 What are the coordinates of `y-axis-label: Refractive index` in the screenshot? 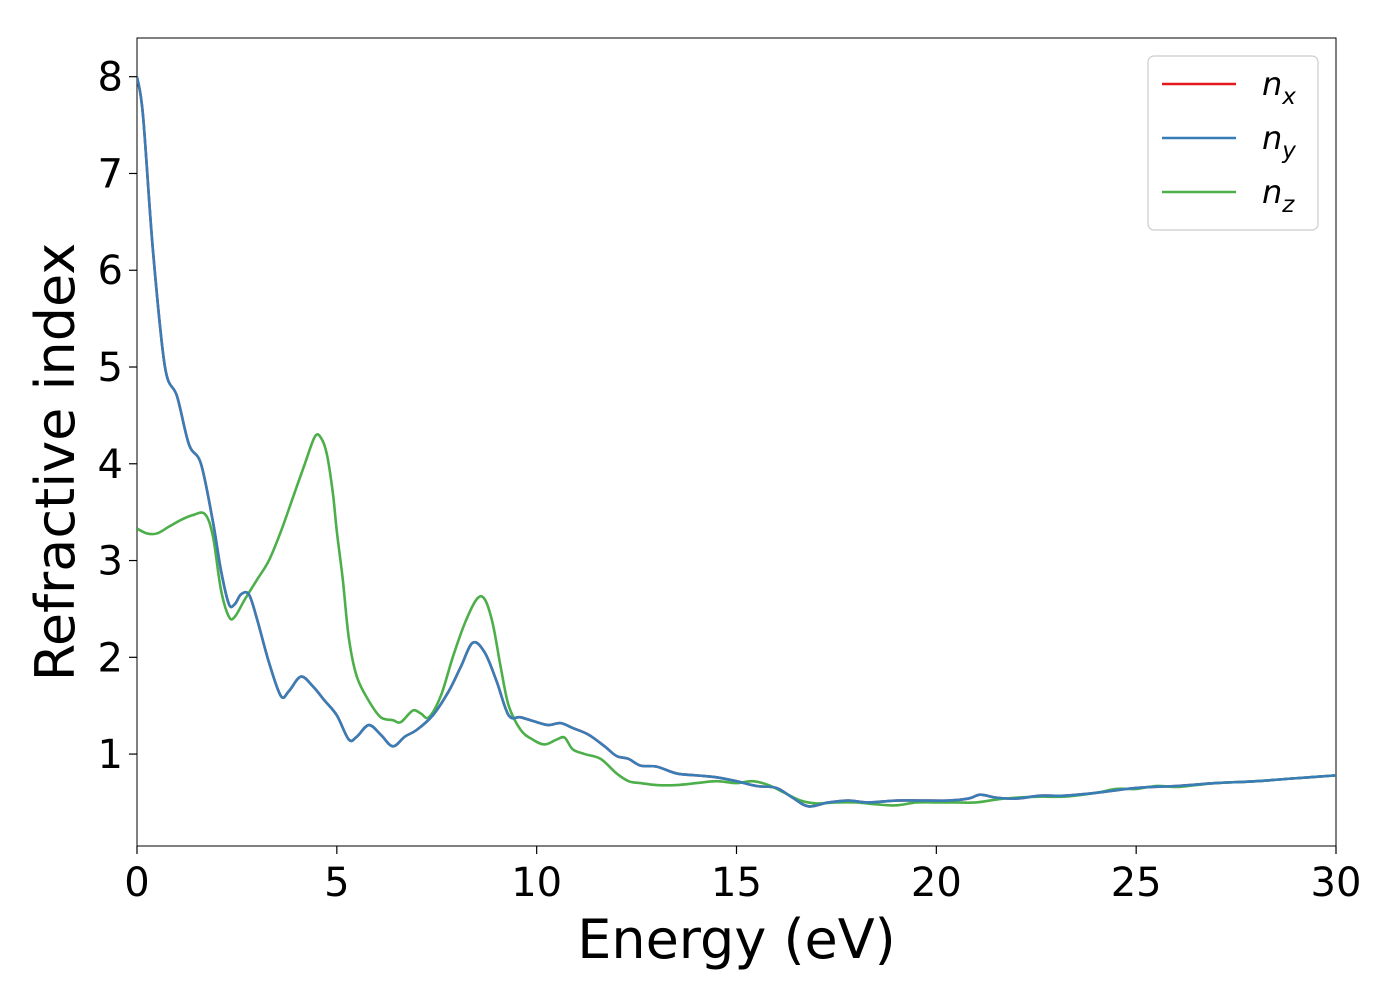 It's located at (55, 462).